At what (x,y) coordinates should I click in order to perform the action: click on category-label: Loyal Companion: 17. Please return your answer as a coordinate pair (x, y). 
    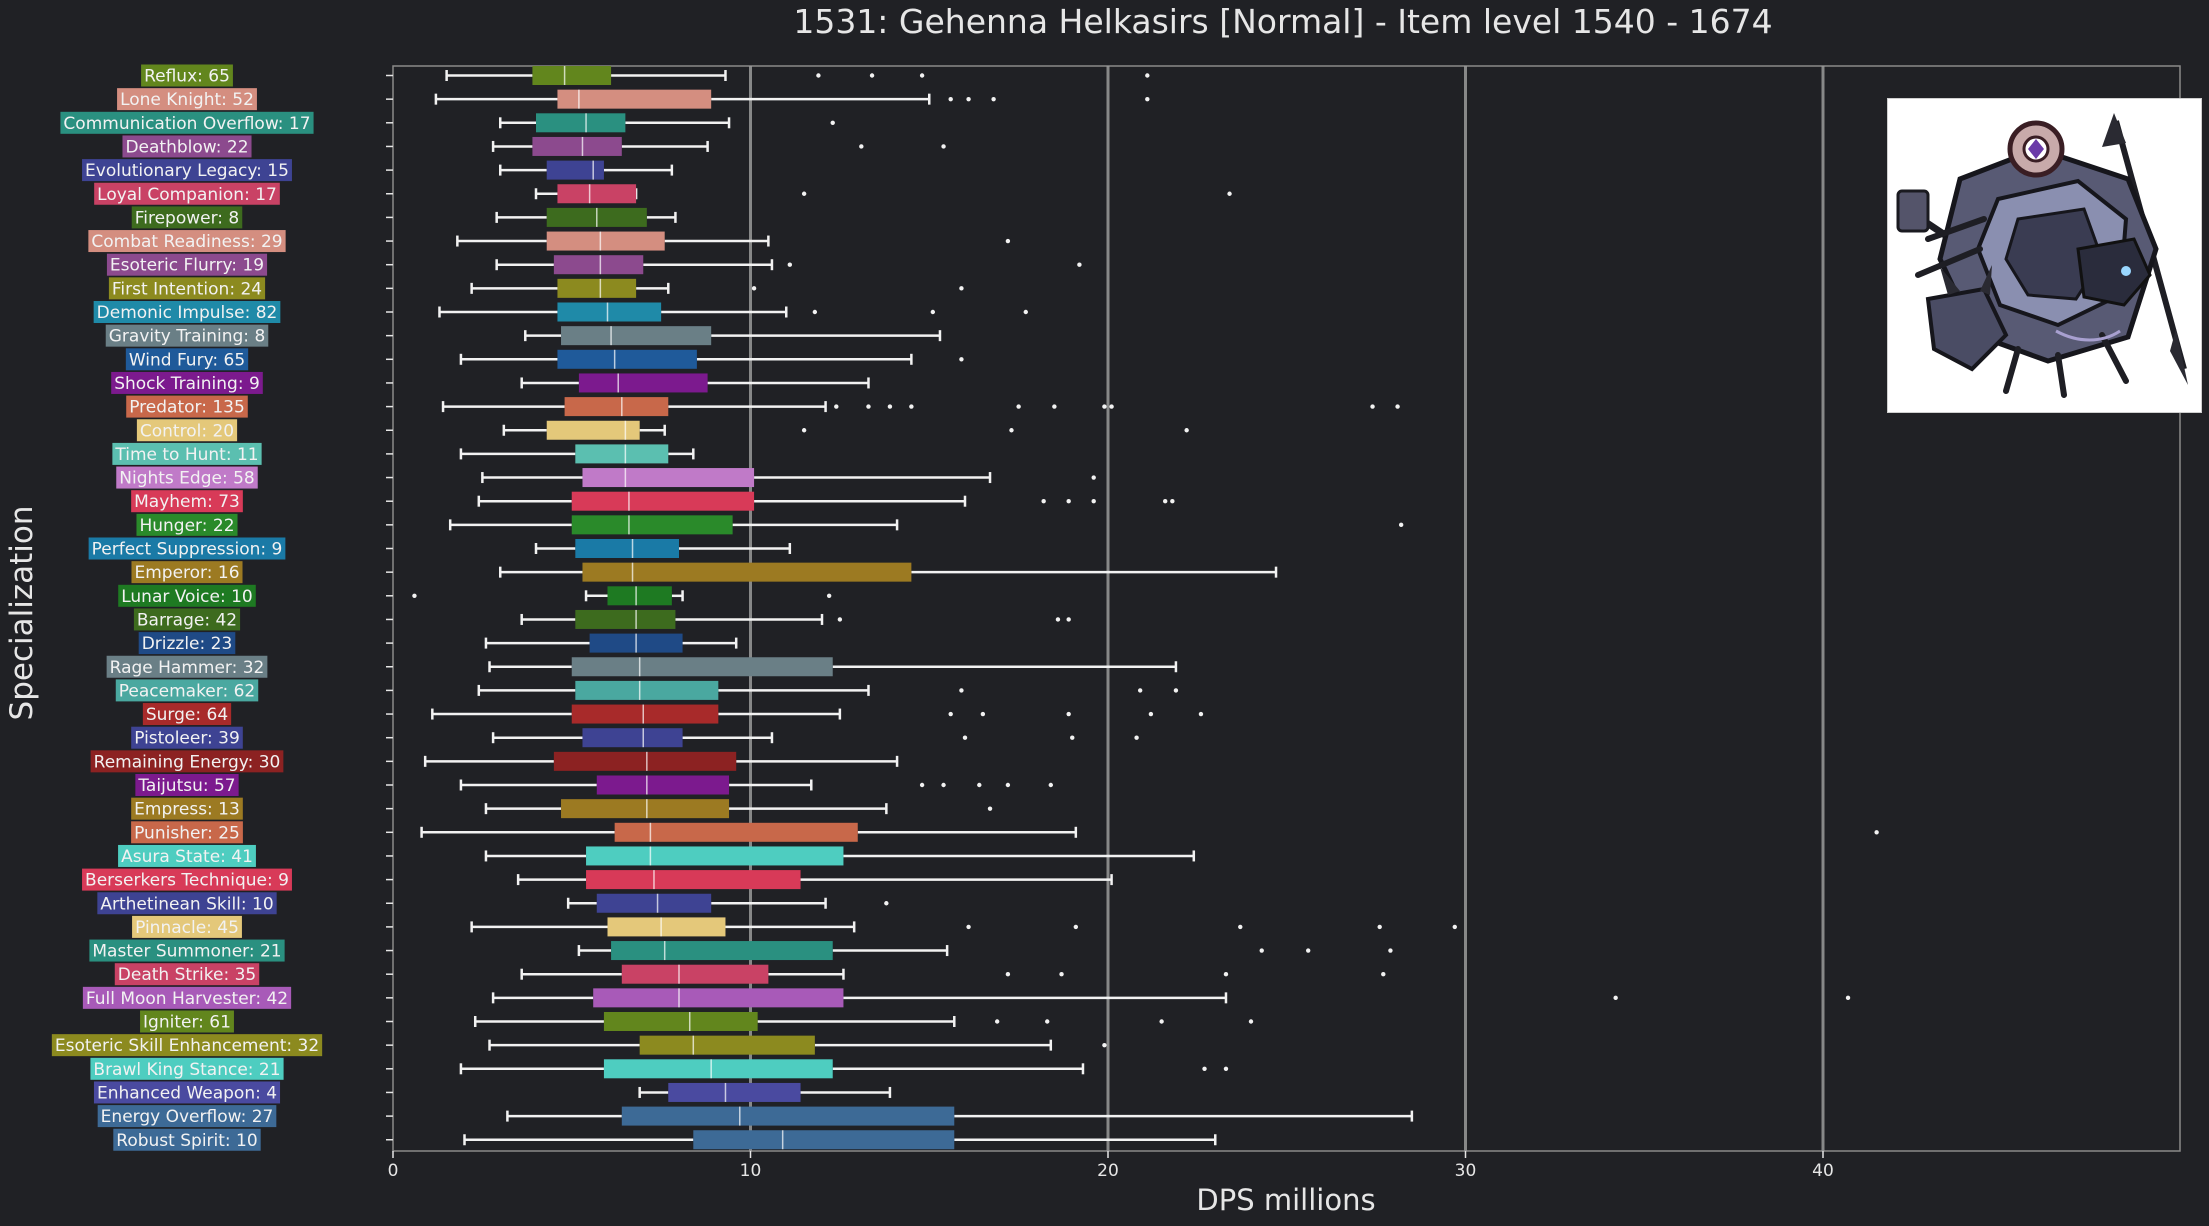
    Looking at the image, I should click on (187, 195).